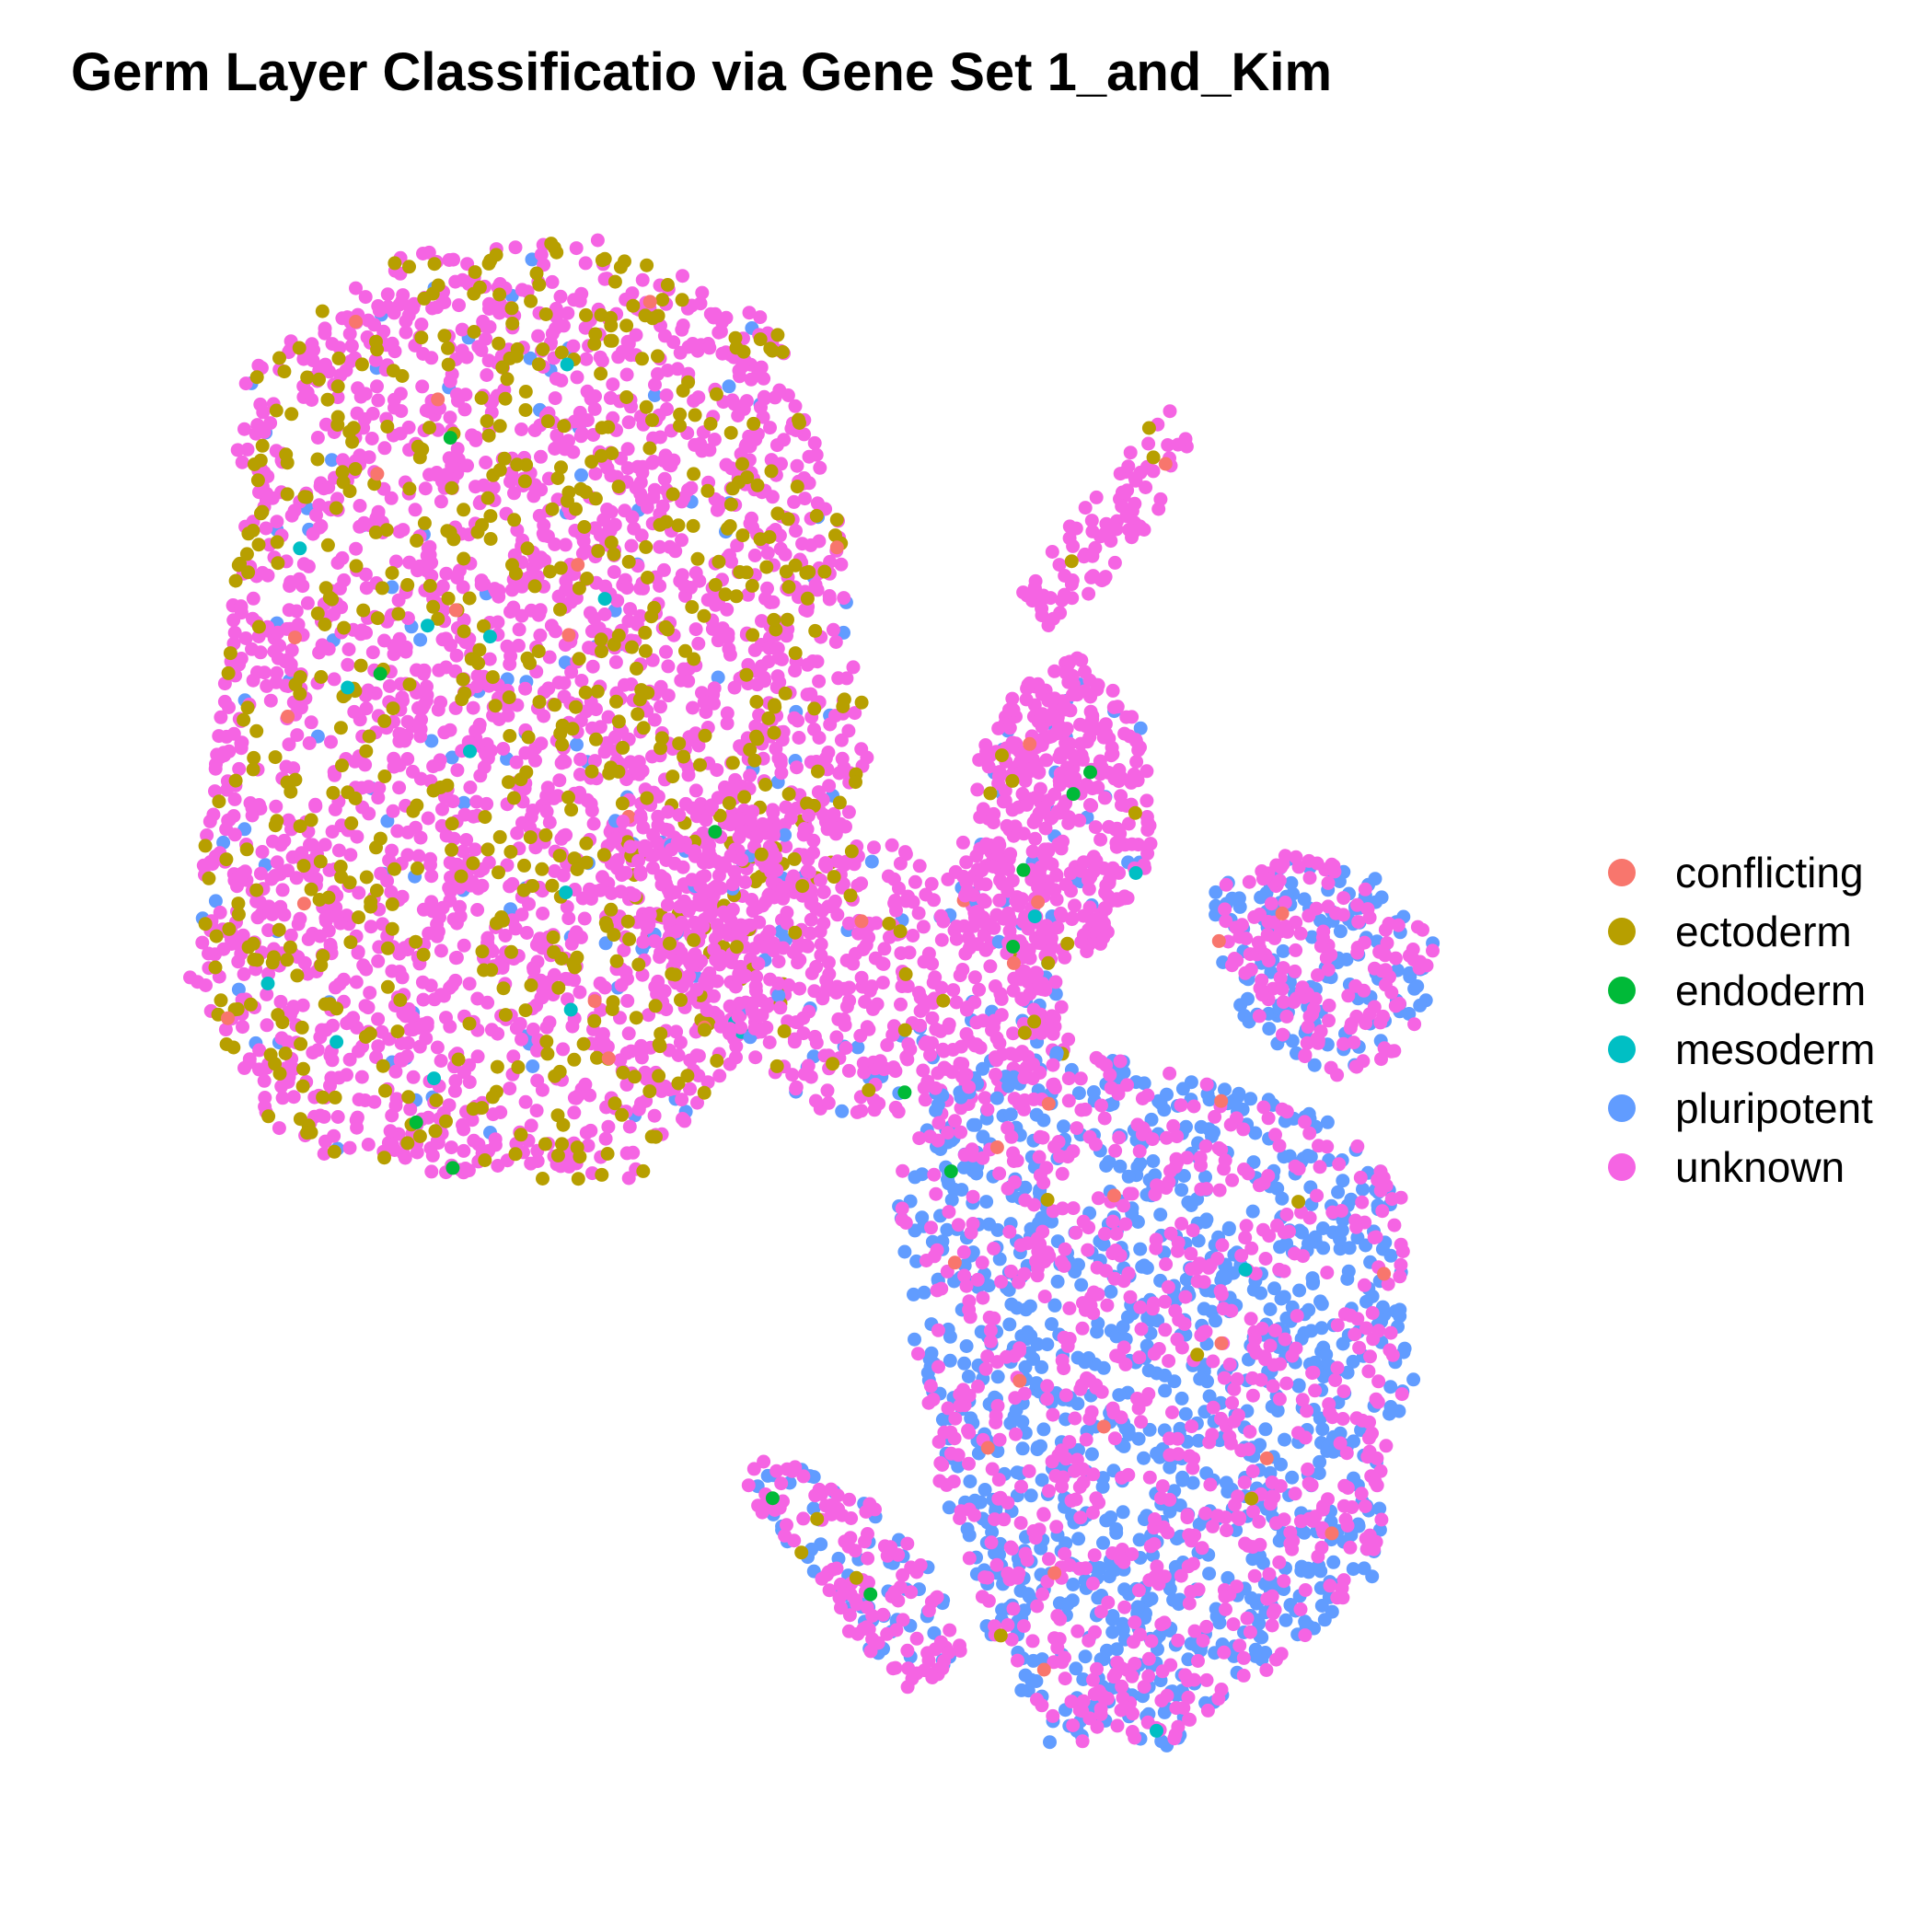  What do you see at coordinates (456, 611) in the screenshot?
I see `point-conflicting` at bounding box center [456, 611].